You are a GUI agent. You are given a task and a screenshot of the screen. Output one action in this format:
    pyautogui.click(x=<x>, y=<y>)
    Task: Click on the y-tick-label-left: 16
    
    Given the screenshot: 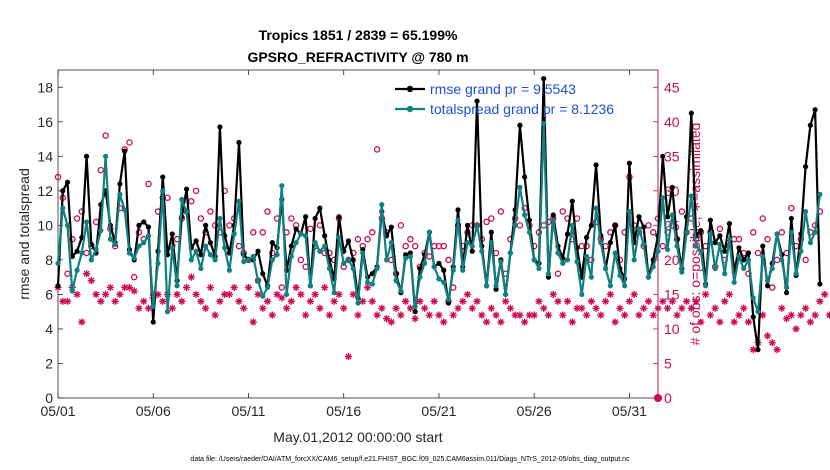 What is the action you would take?
    pyautogui.click(x=45, y=122)
    